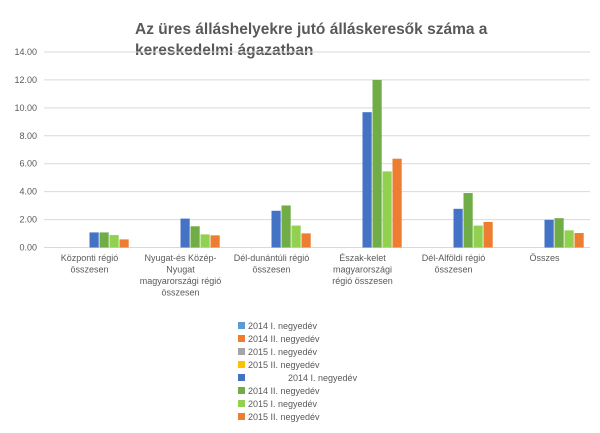 This screenshot has height=433, width=600. I want to click on y-tick-label: 14.00, so click(25, 52).